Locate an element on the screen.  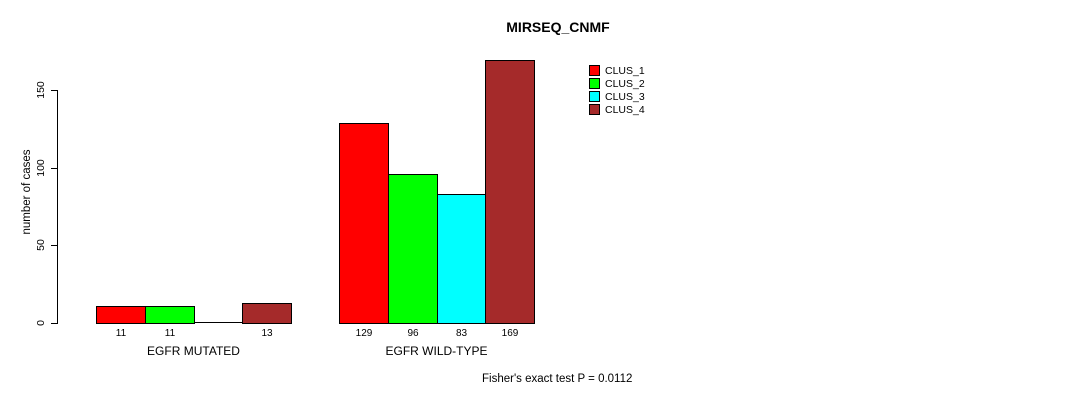
x-axis-group-label: EGFR WILD-TYPE is located at coordinates (436, 351).